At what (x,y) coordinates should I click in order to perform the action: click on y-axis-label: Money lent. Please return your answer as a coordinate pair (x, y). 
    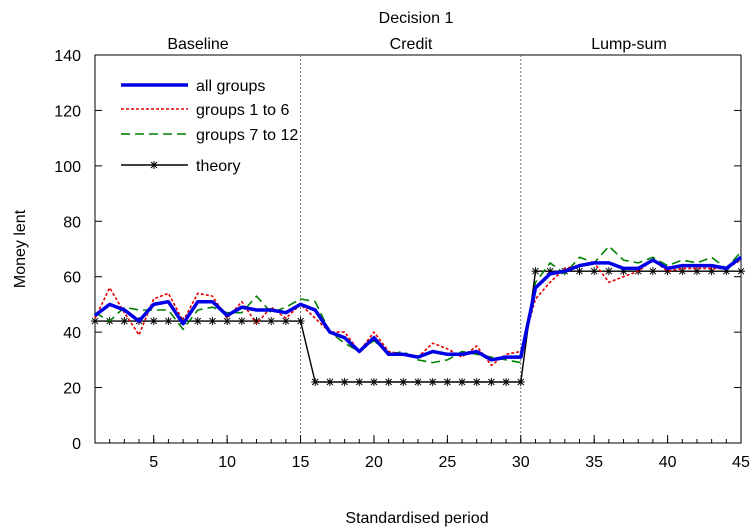
    Looking at the image, I should click on (20, 248).